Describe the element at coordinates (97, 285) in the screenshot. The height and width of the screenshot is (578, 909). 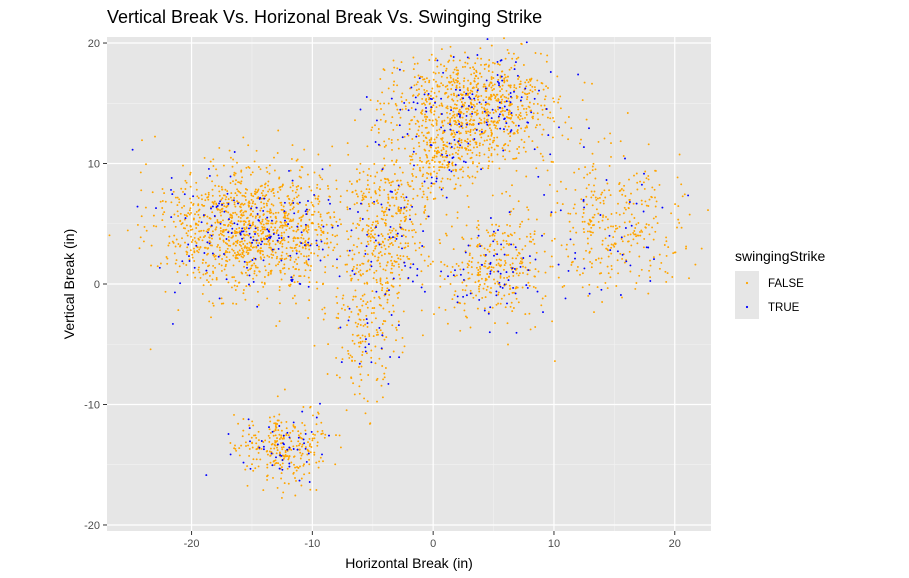
I see `y-tick-label: 0` at that location.